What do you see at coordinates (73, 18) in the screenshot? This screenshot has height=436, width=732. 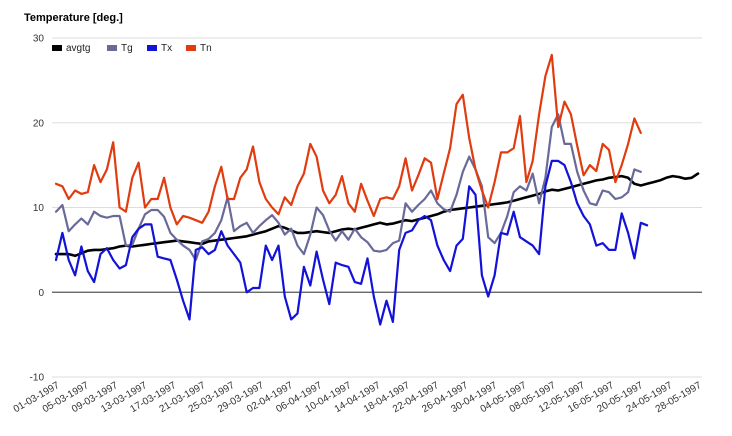 I see `chart-title: Temperature [deg.]` at bounding box center [73, 18].